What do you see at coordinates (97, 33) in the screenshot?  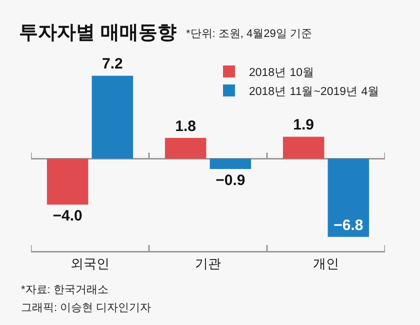 I see `chart-title: 투자자별 매매동향` at bounding box center [97, 33].